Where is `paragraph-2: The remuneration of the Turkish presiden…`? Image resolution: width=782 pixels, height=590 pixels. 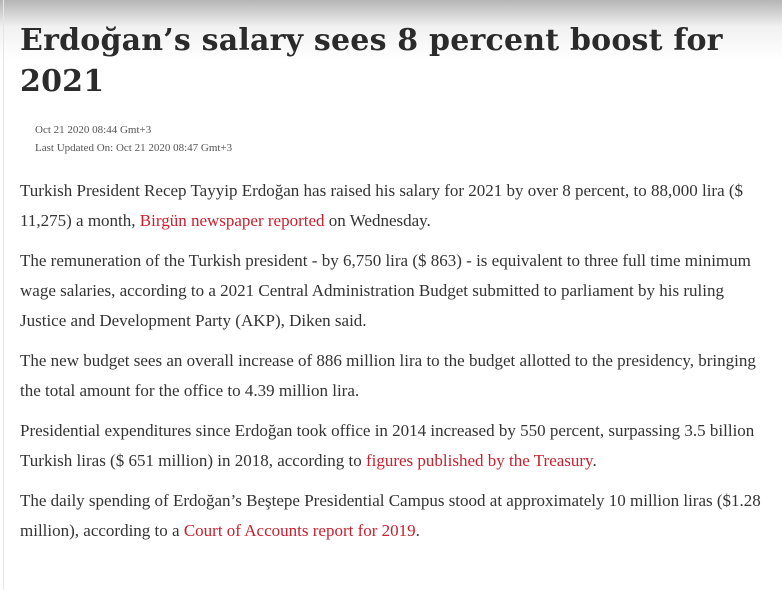 paragraph-2: The remuneration of the Turkish presiden… is located at coordinates (392, 291).